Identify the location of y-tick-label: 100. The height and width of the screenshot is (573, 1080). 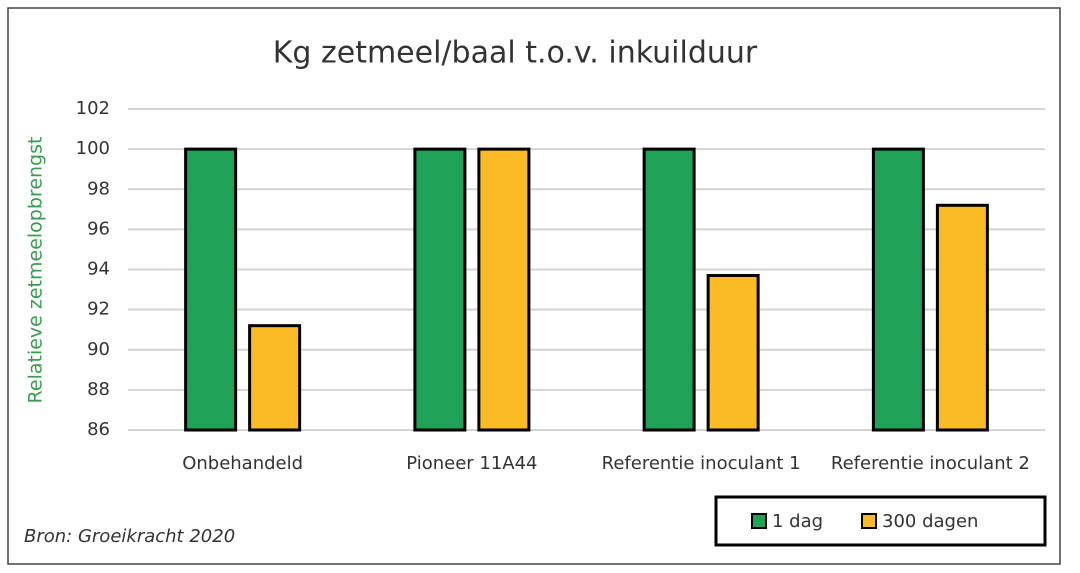
(93, 148).